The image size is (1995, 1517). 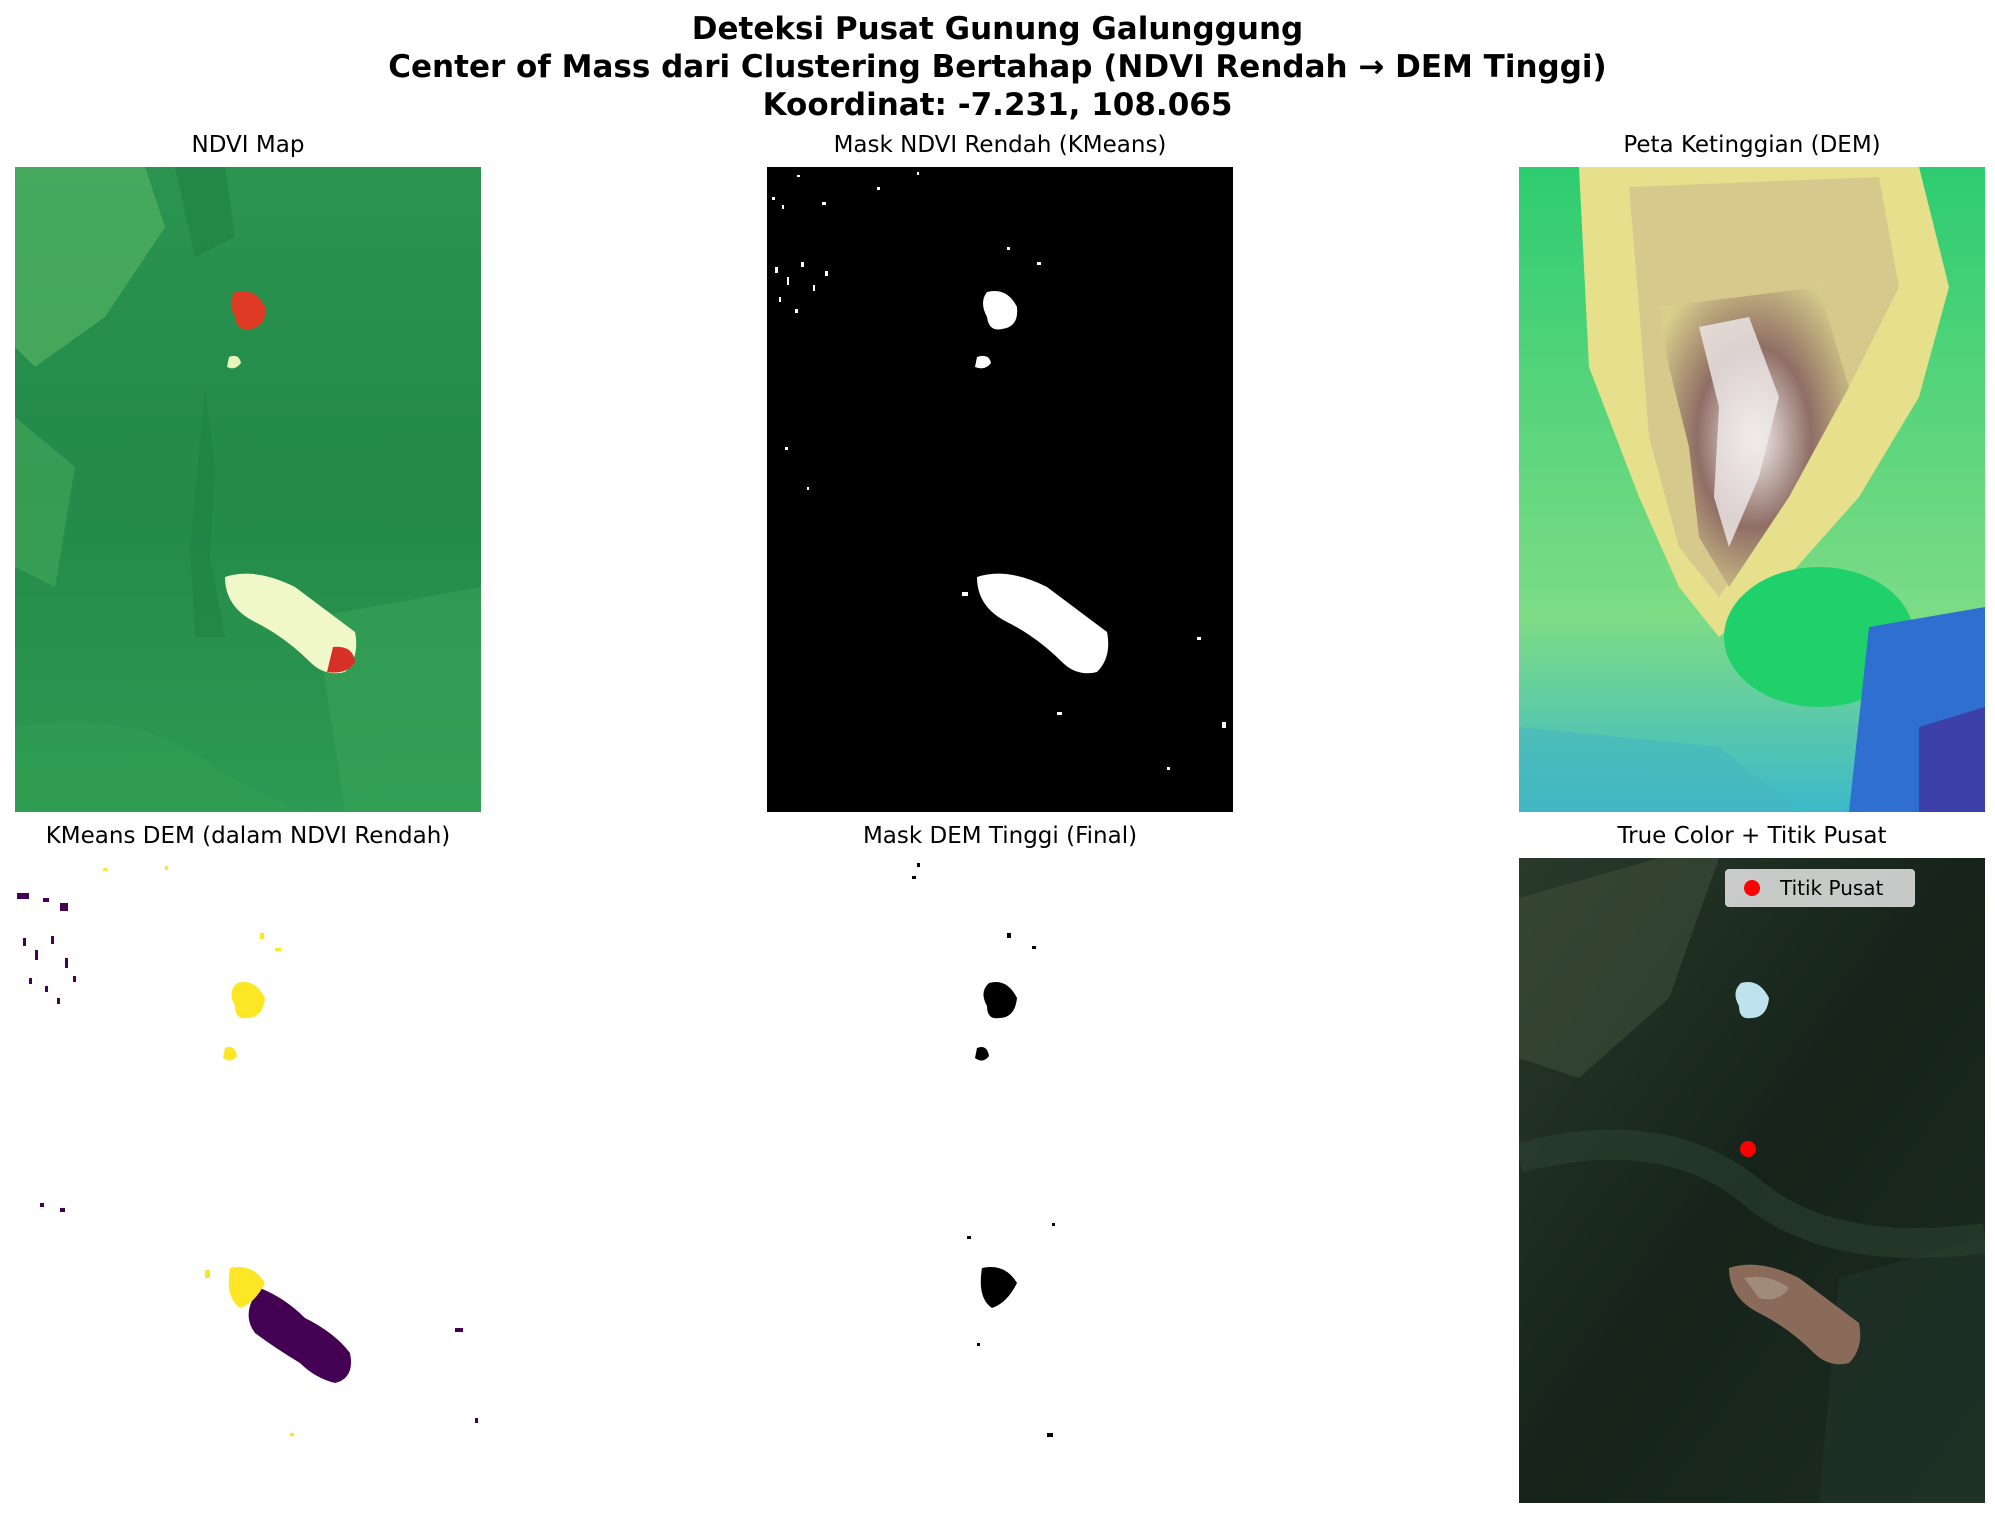 I want to click on truecolor-image, so click(x=1752, y=1180).